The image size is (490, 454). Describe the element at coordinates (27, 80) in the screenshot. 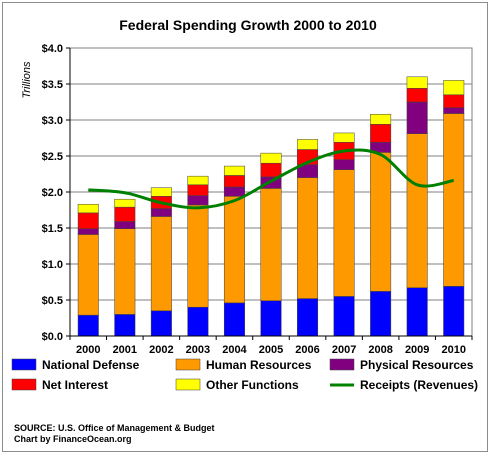

I see `y-axis-label: Trillions` at that location.